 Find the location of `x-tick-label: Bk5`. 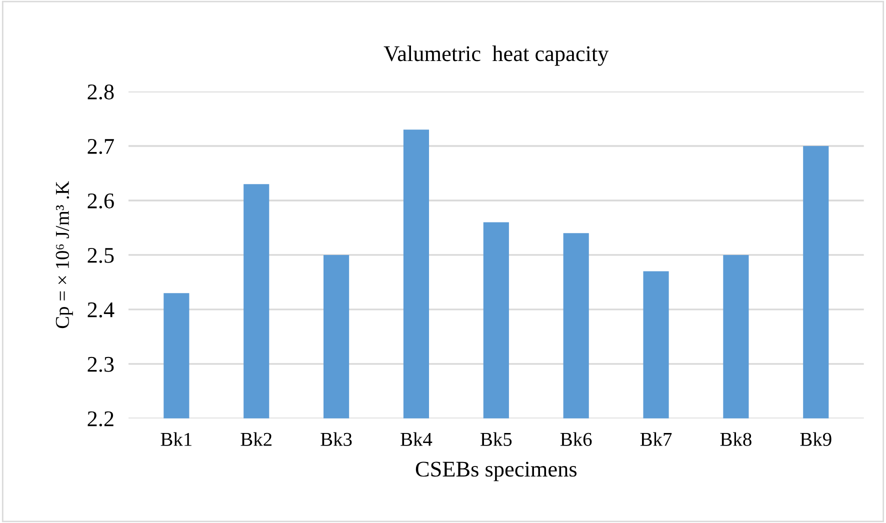

x-tick-label: Bk5 is located at coordinates (496, 439).